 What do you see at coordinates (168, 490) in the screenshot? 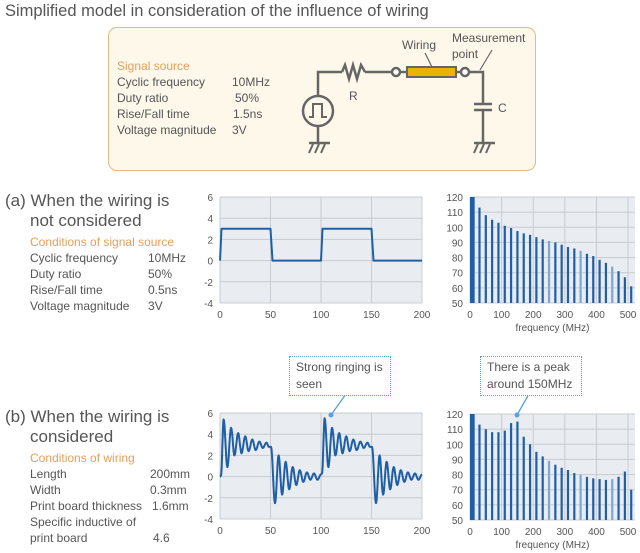
I see `condition-value: 0.3mm` at bounding box center [168, 490].